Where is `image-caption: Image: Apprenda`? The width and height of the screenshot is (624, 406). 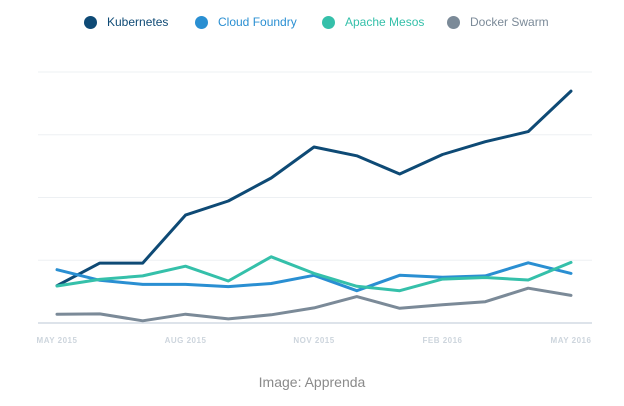
image-caption: Image: Apprenda is located at coordinates (312, 382).